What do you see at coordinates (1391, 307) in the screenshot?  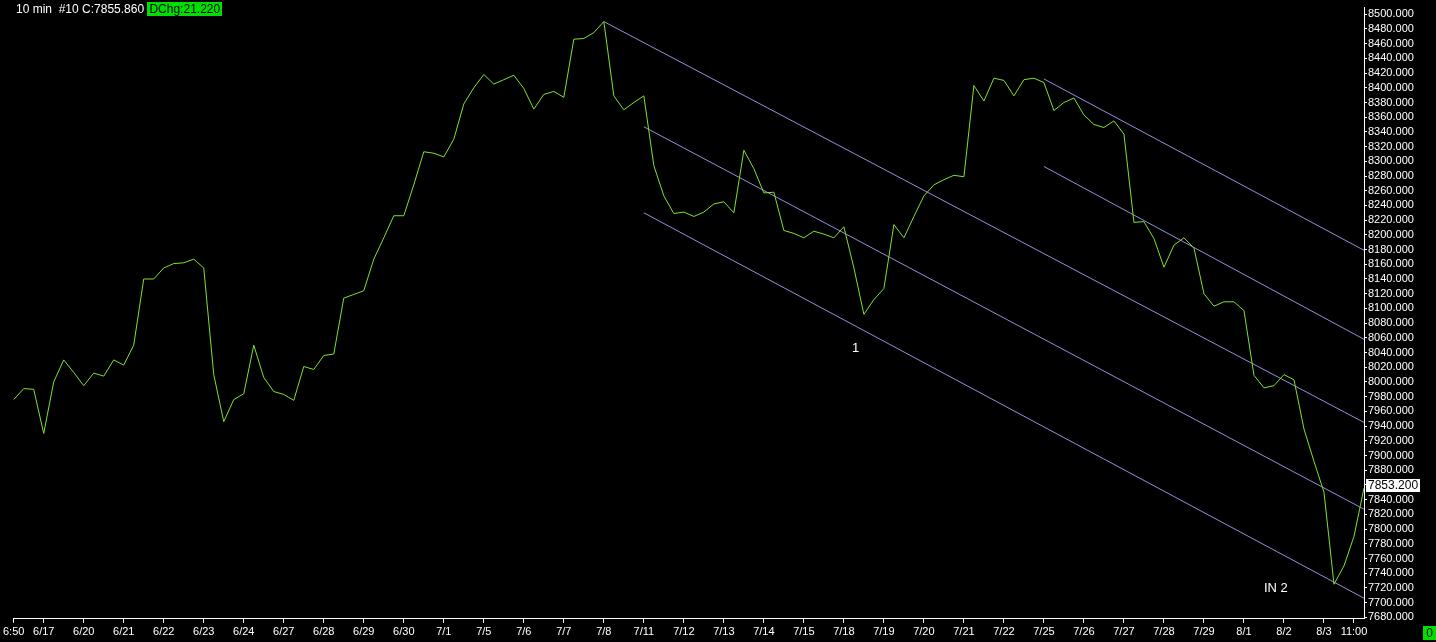 I see `y-tick-label: 8100.000` at bounding box center [1391, 307].